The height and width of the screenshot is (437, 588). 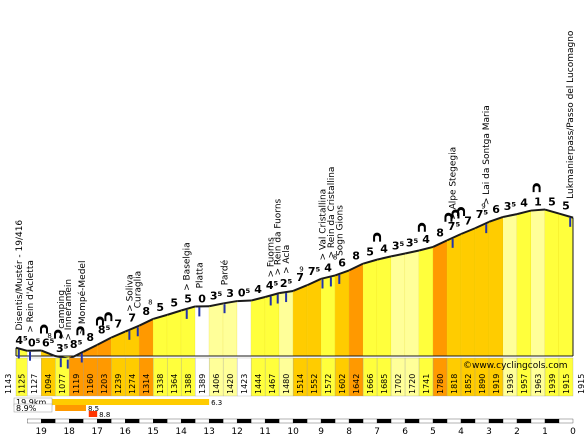 I want to click on elevation-label: 1957, so click(x=524, y=384).